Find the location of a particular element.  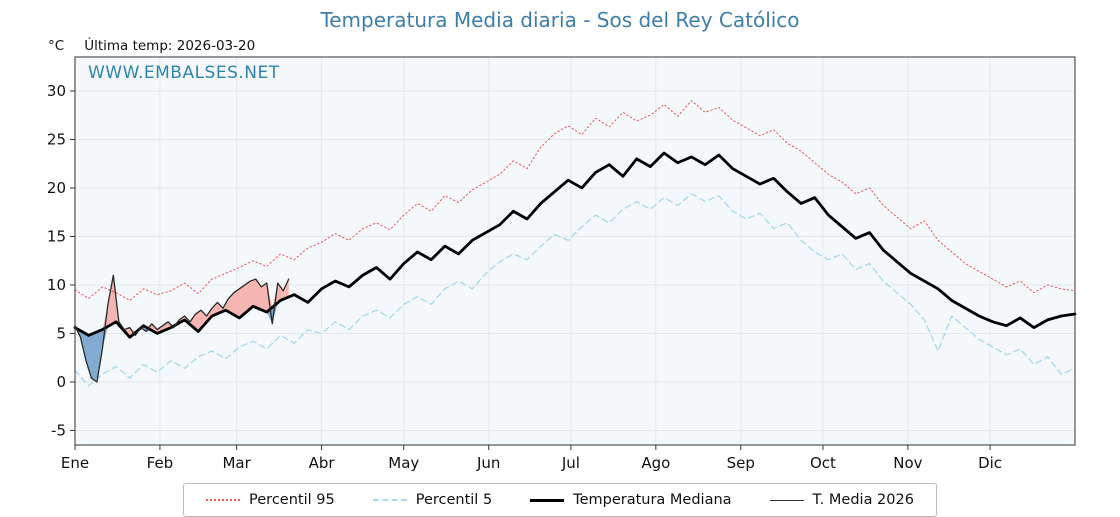

x-axis-tick-label: Feb is located at coordinates (160, 463).